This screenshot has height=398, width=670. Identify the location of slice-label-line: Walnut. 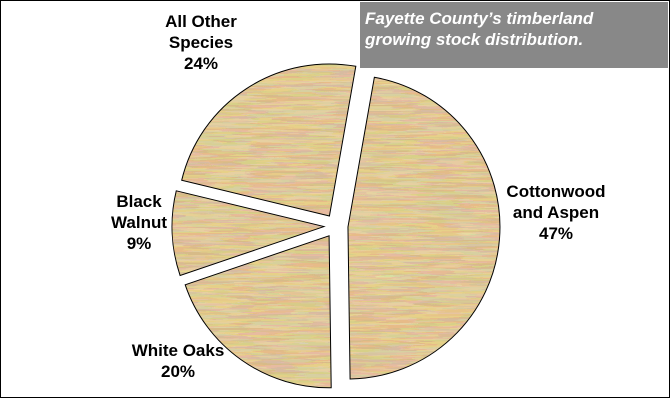
(139, 222).